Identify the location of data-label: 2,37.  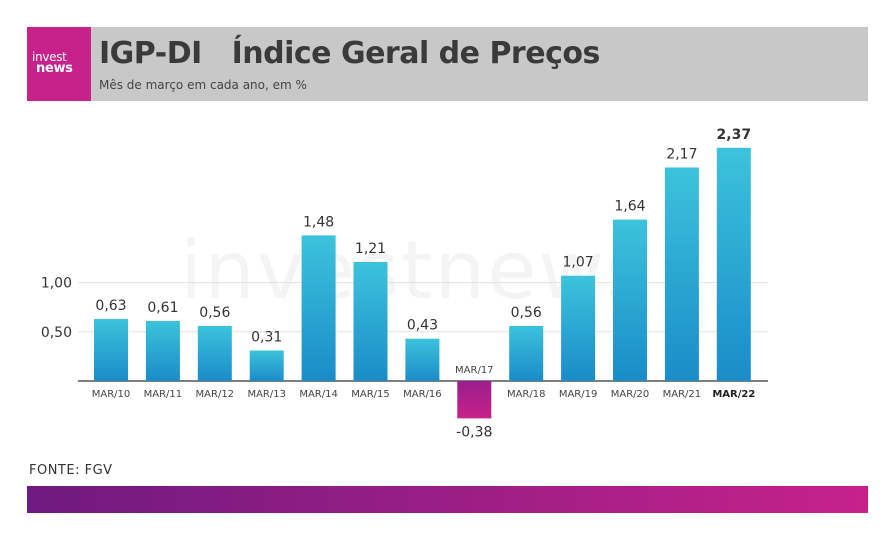
(734, 135).